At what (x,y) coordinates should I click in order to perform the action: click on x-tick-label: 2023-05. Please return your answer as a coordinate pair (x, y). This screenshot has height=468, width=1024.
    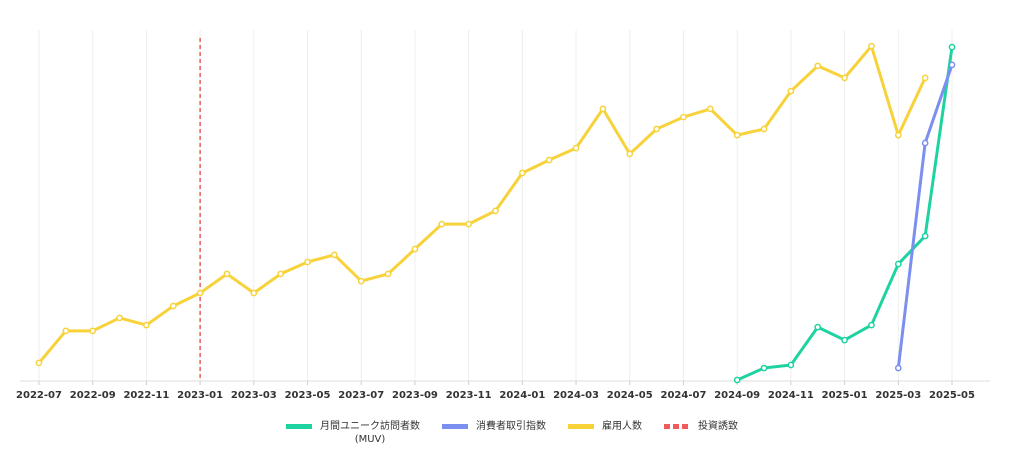
    Looking at the image, I should click on (308, 395).